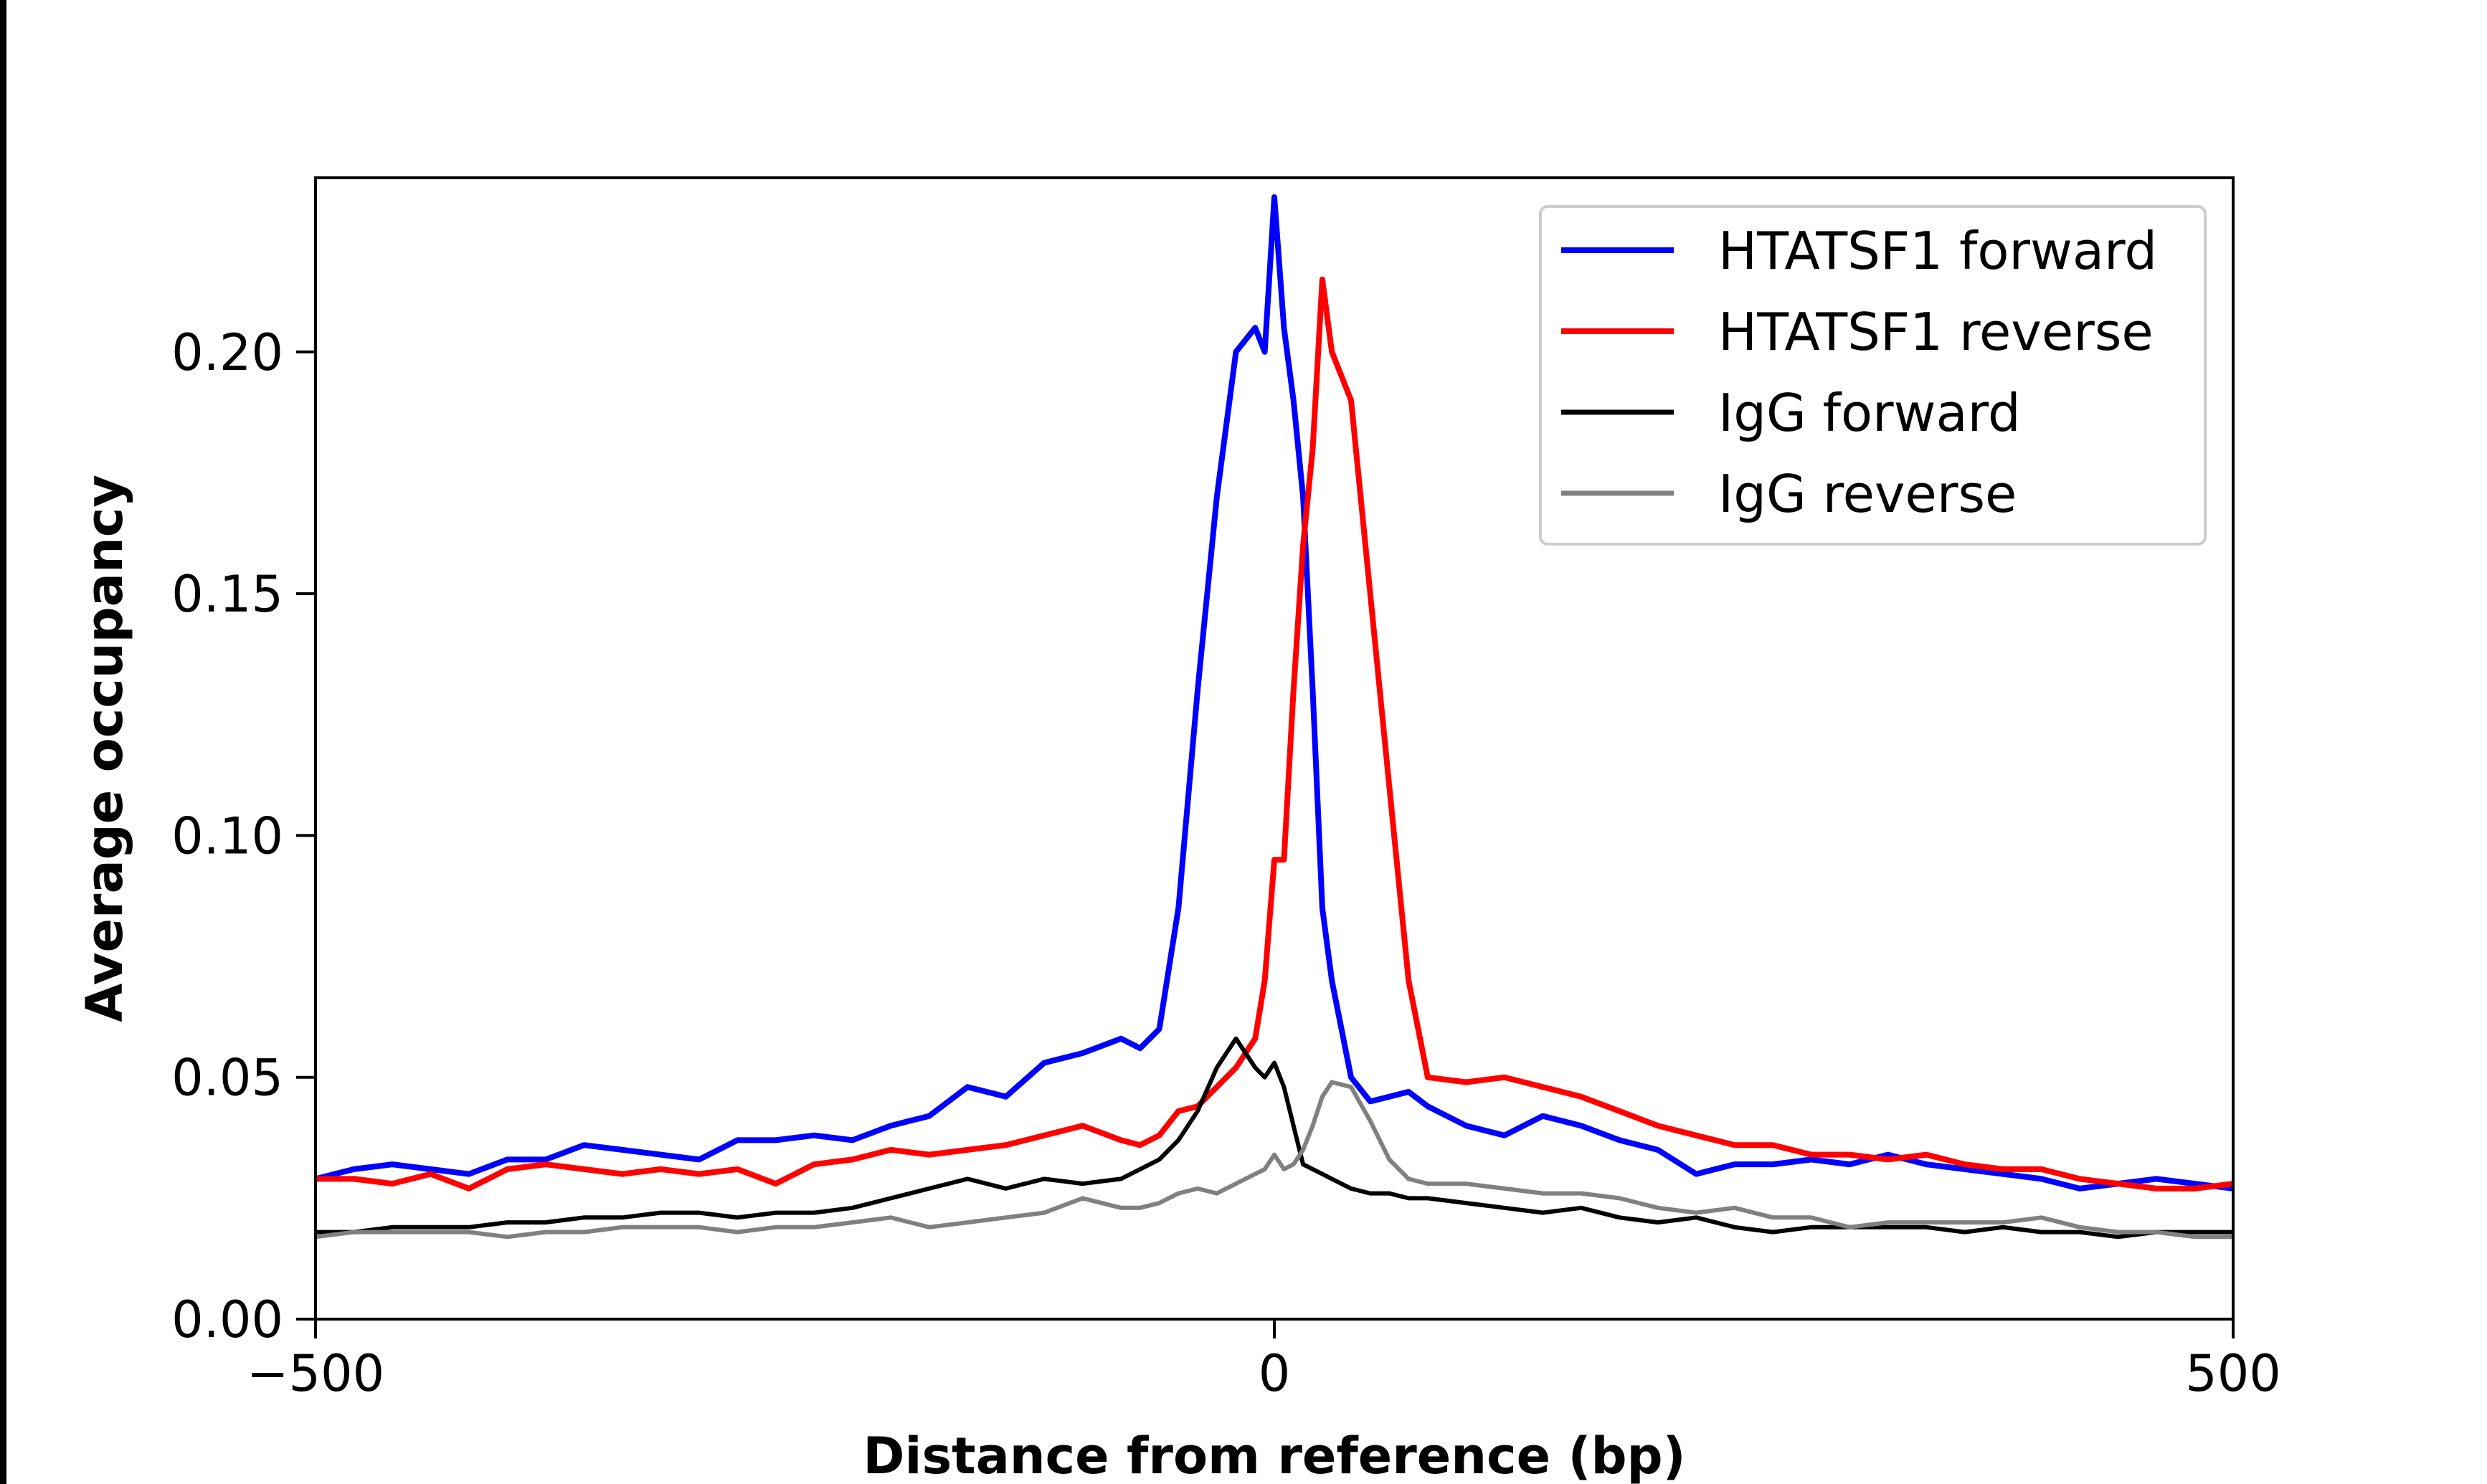 The height and width of the screenshot is (1484, 2487). I want to click on legend-box, so click(1873, 375).